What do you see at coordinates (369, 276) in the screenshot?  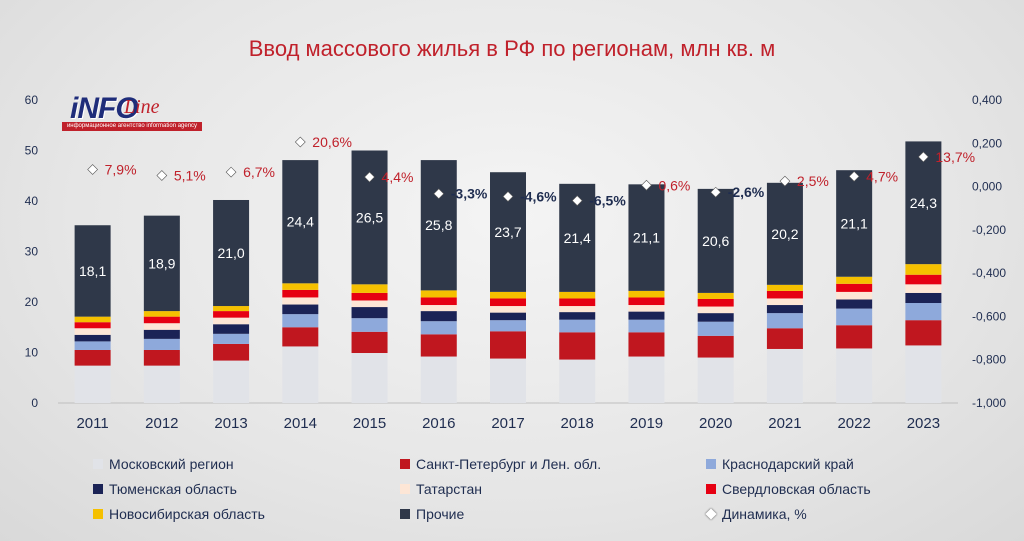 I see `bar-stack-2015: 26,5` at bounding box center [369, 276].